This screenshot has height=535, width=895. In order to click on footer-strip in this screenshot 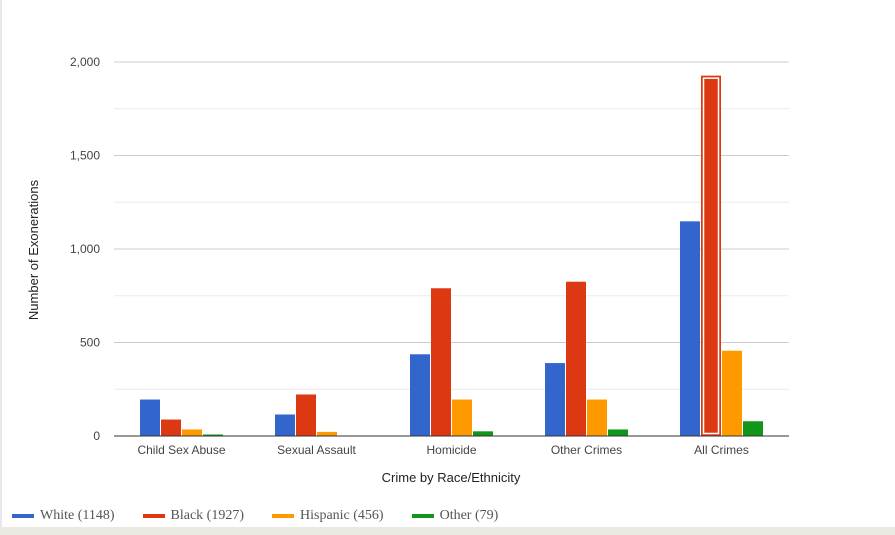, I will do `click(447, 531)`.